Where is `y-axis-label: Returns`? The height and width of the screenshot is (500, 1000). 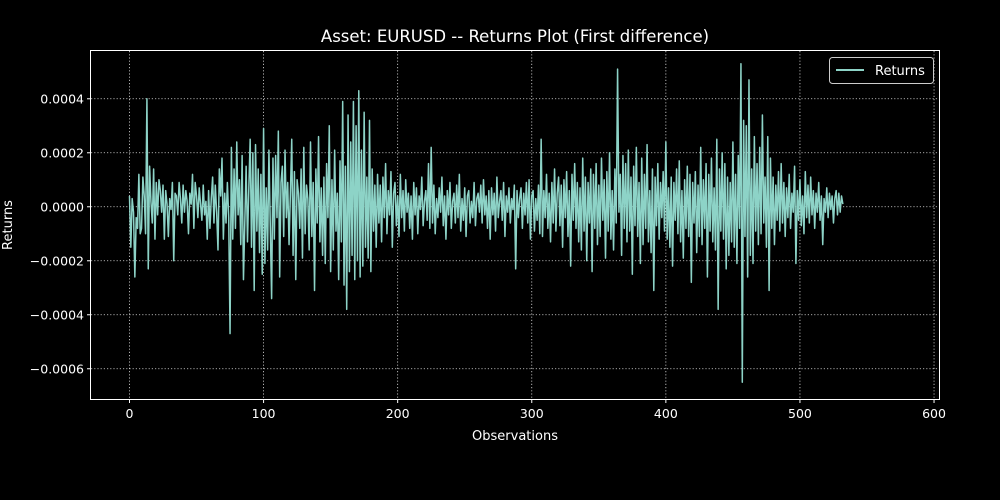 y-axis-label: Returns is located at coordinates (8, 225).